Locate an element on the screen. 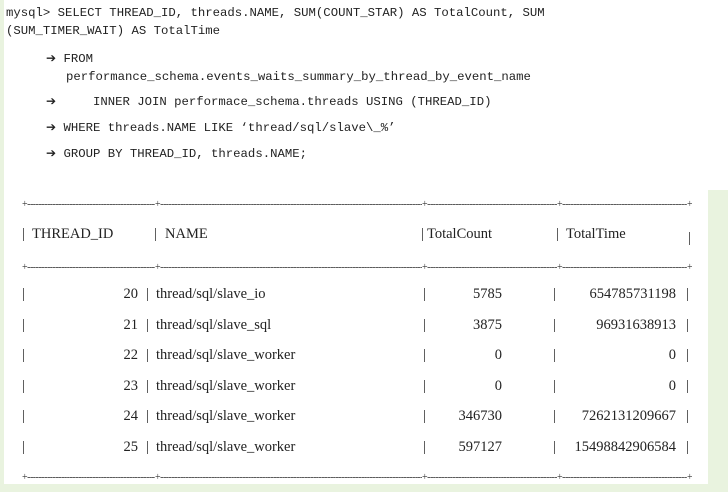 This screenshot has width=728, height=492. group-text: GROUP BY THREAD_ID, threads.NAME; is located at coordinates (185, 154).